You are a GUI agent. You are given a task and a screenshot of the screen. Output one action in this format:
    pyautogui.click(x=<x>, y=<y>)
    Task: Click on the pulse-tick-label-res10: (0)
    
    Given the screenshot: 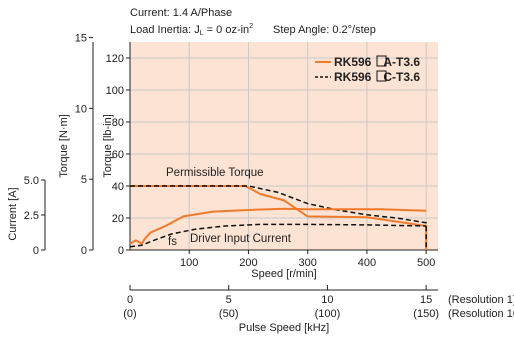 What is the action you would take?
    pyautogui.click(x=129, y=314)
    